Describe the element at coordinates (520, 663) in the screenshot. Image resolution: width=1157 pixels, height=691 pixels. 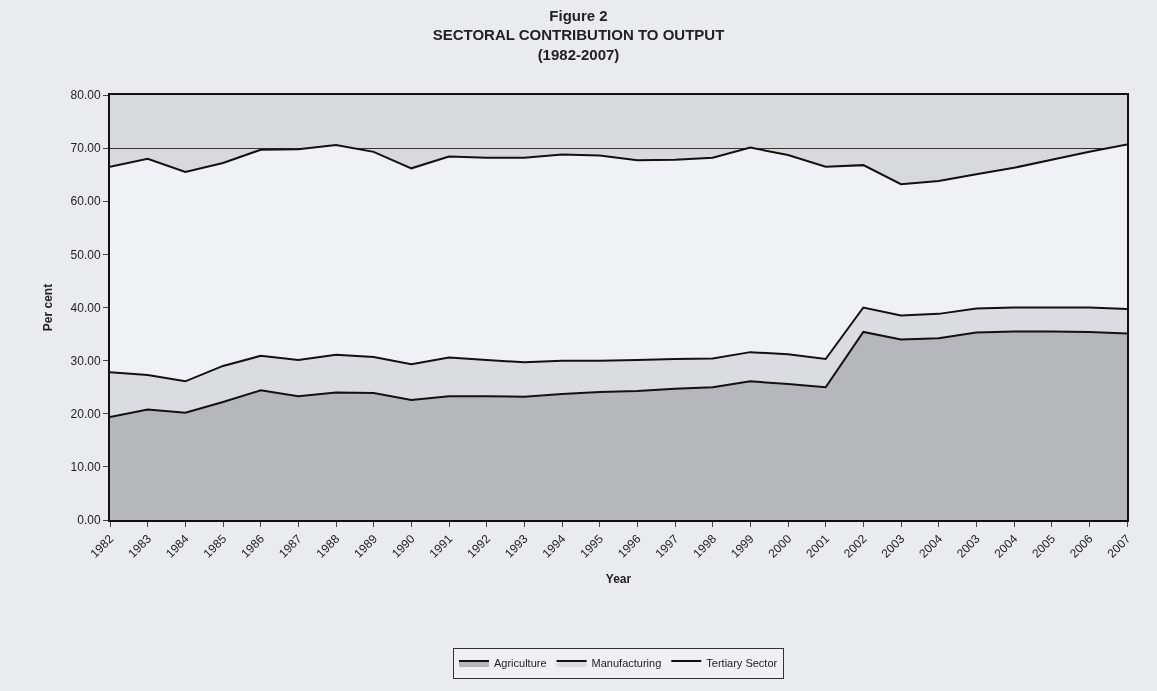
I see `legend-label: Agriculture` at that location.